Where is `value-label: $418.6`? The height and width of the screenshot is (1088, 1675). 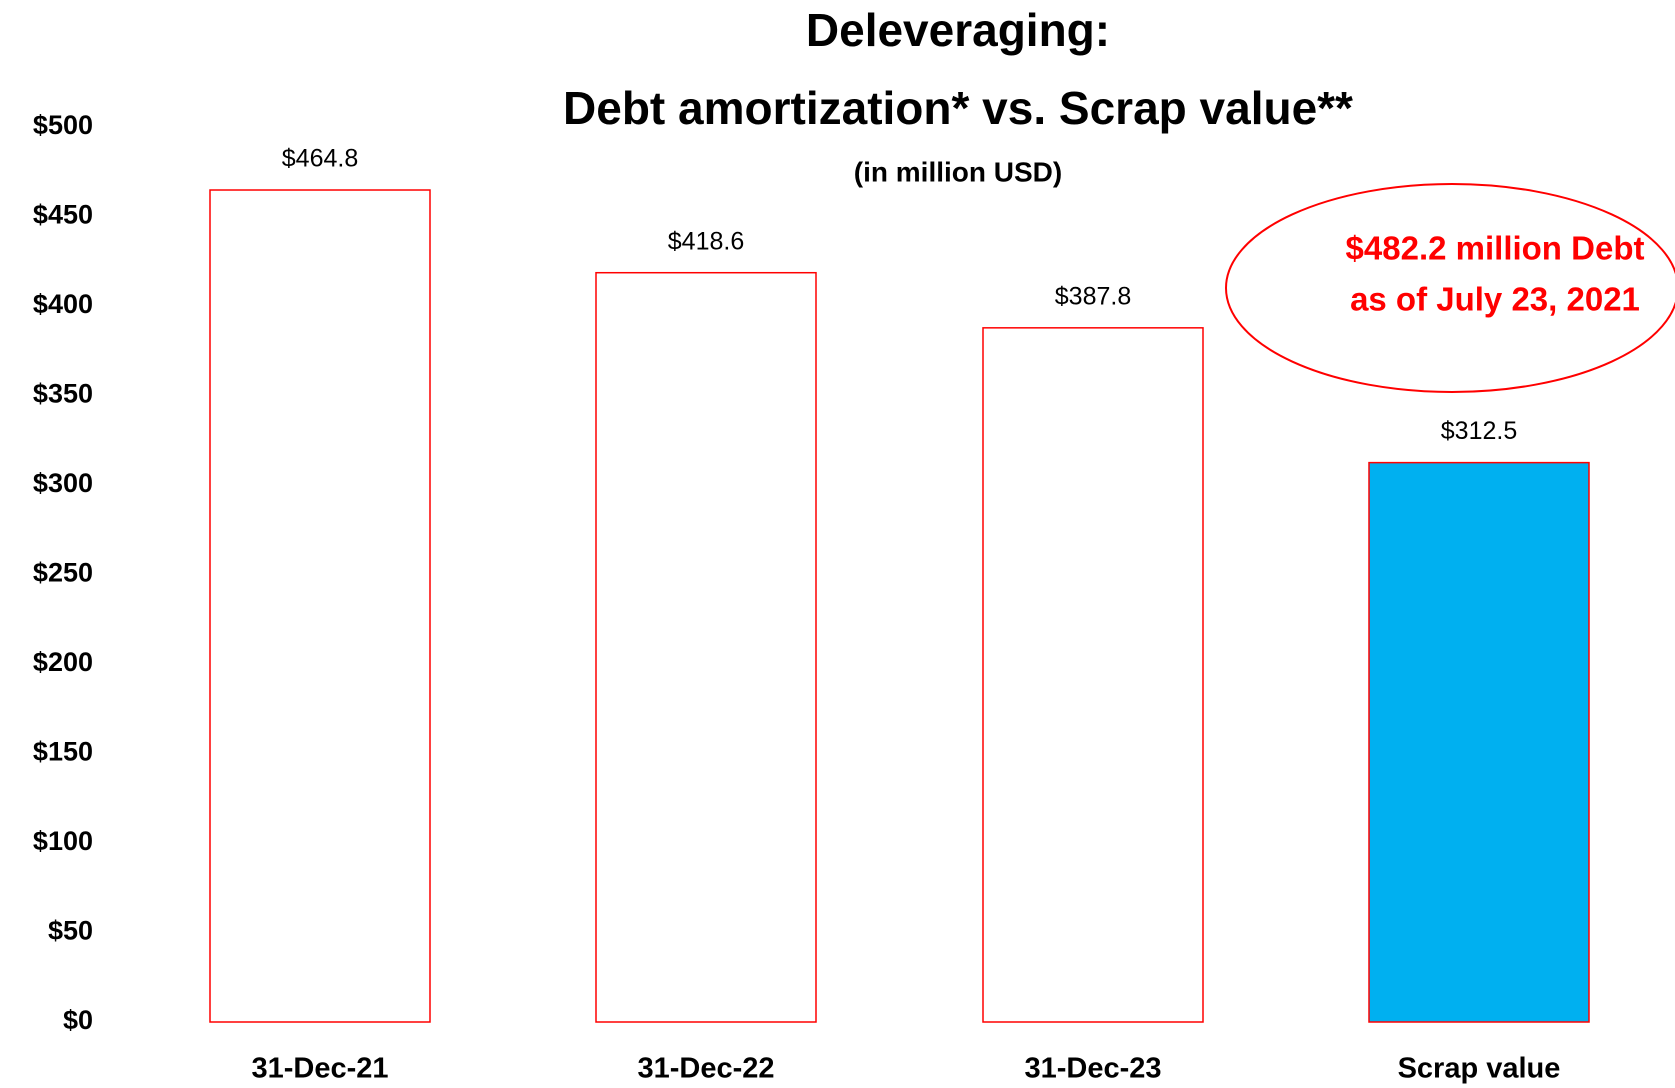
value-label: $418.6 is located at coordinates (706, 241).